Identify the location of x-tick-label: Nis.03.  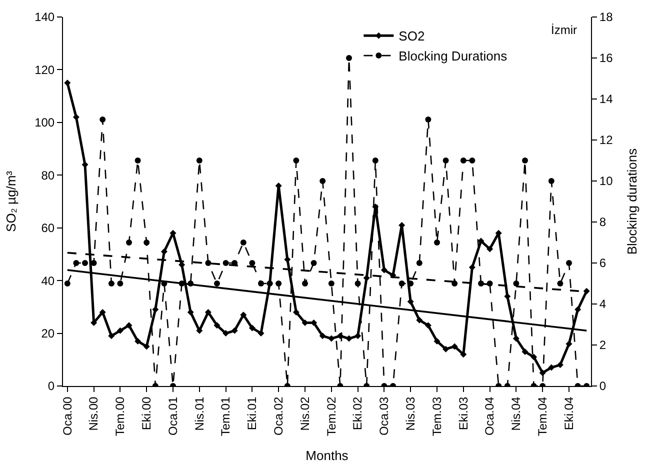
(411, 413).